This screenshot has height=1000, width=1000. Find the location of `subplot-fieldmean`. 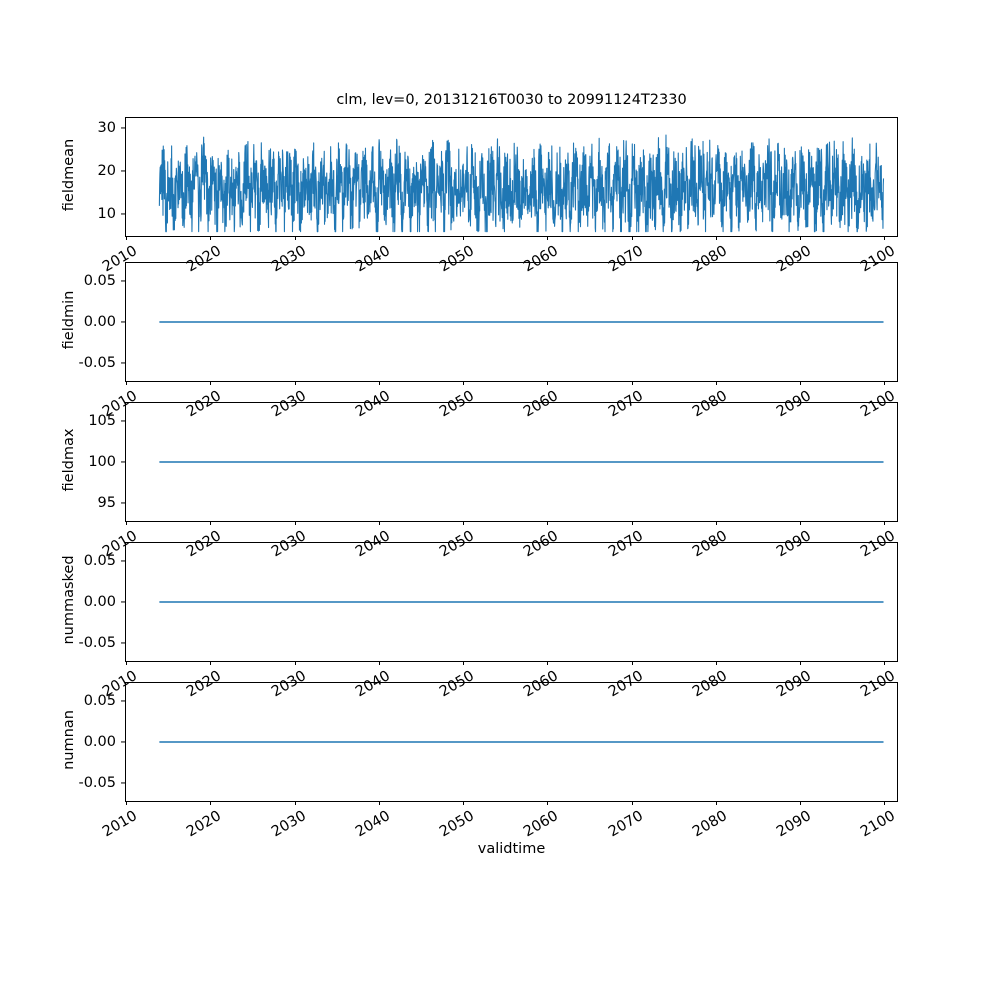

subplot-fieldmean is located at coordinates (511, 177).